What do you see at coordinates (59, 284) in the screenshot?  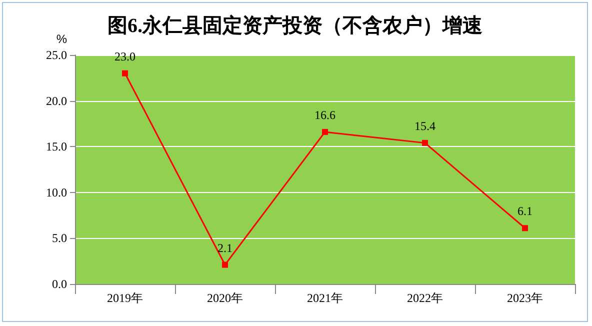 I see `y-tick-label: 0.0` at bounding box center [59, 284].